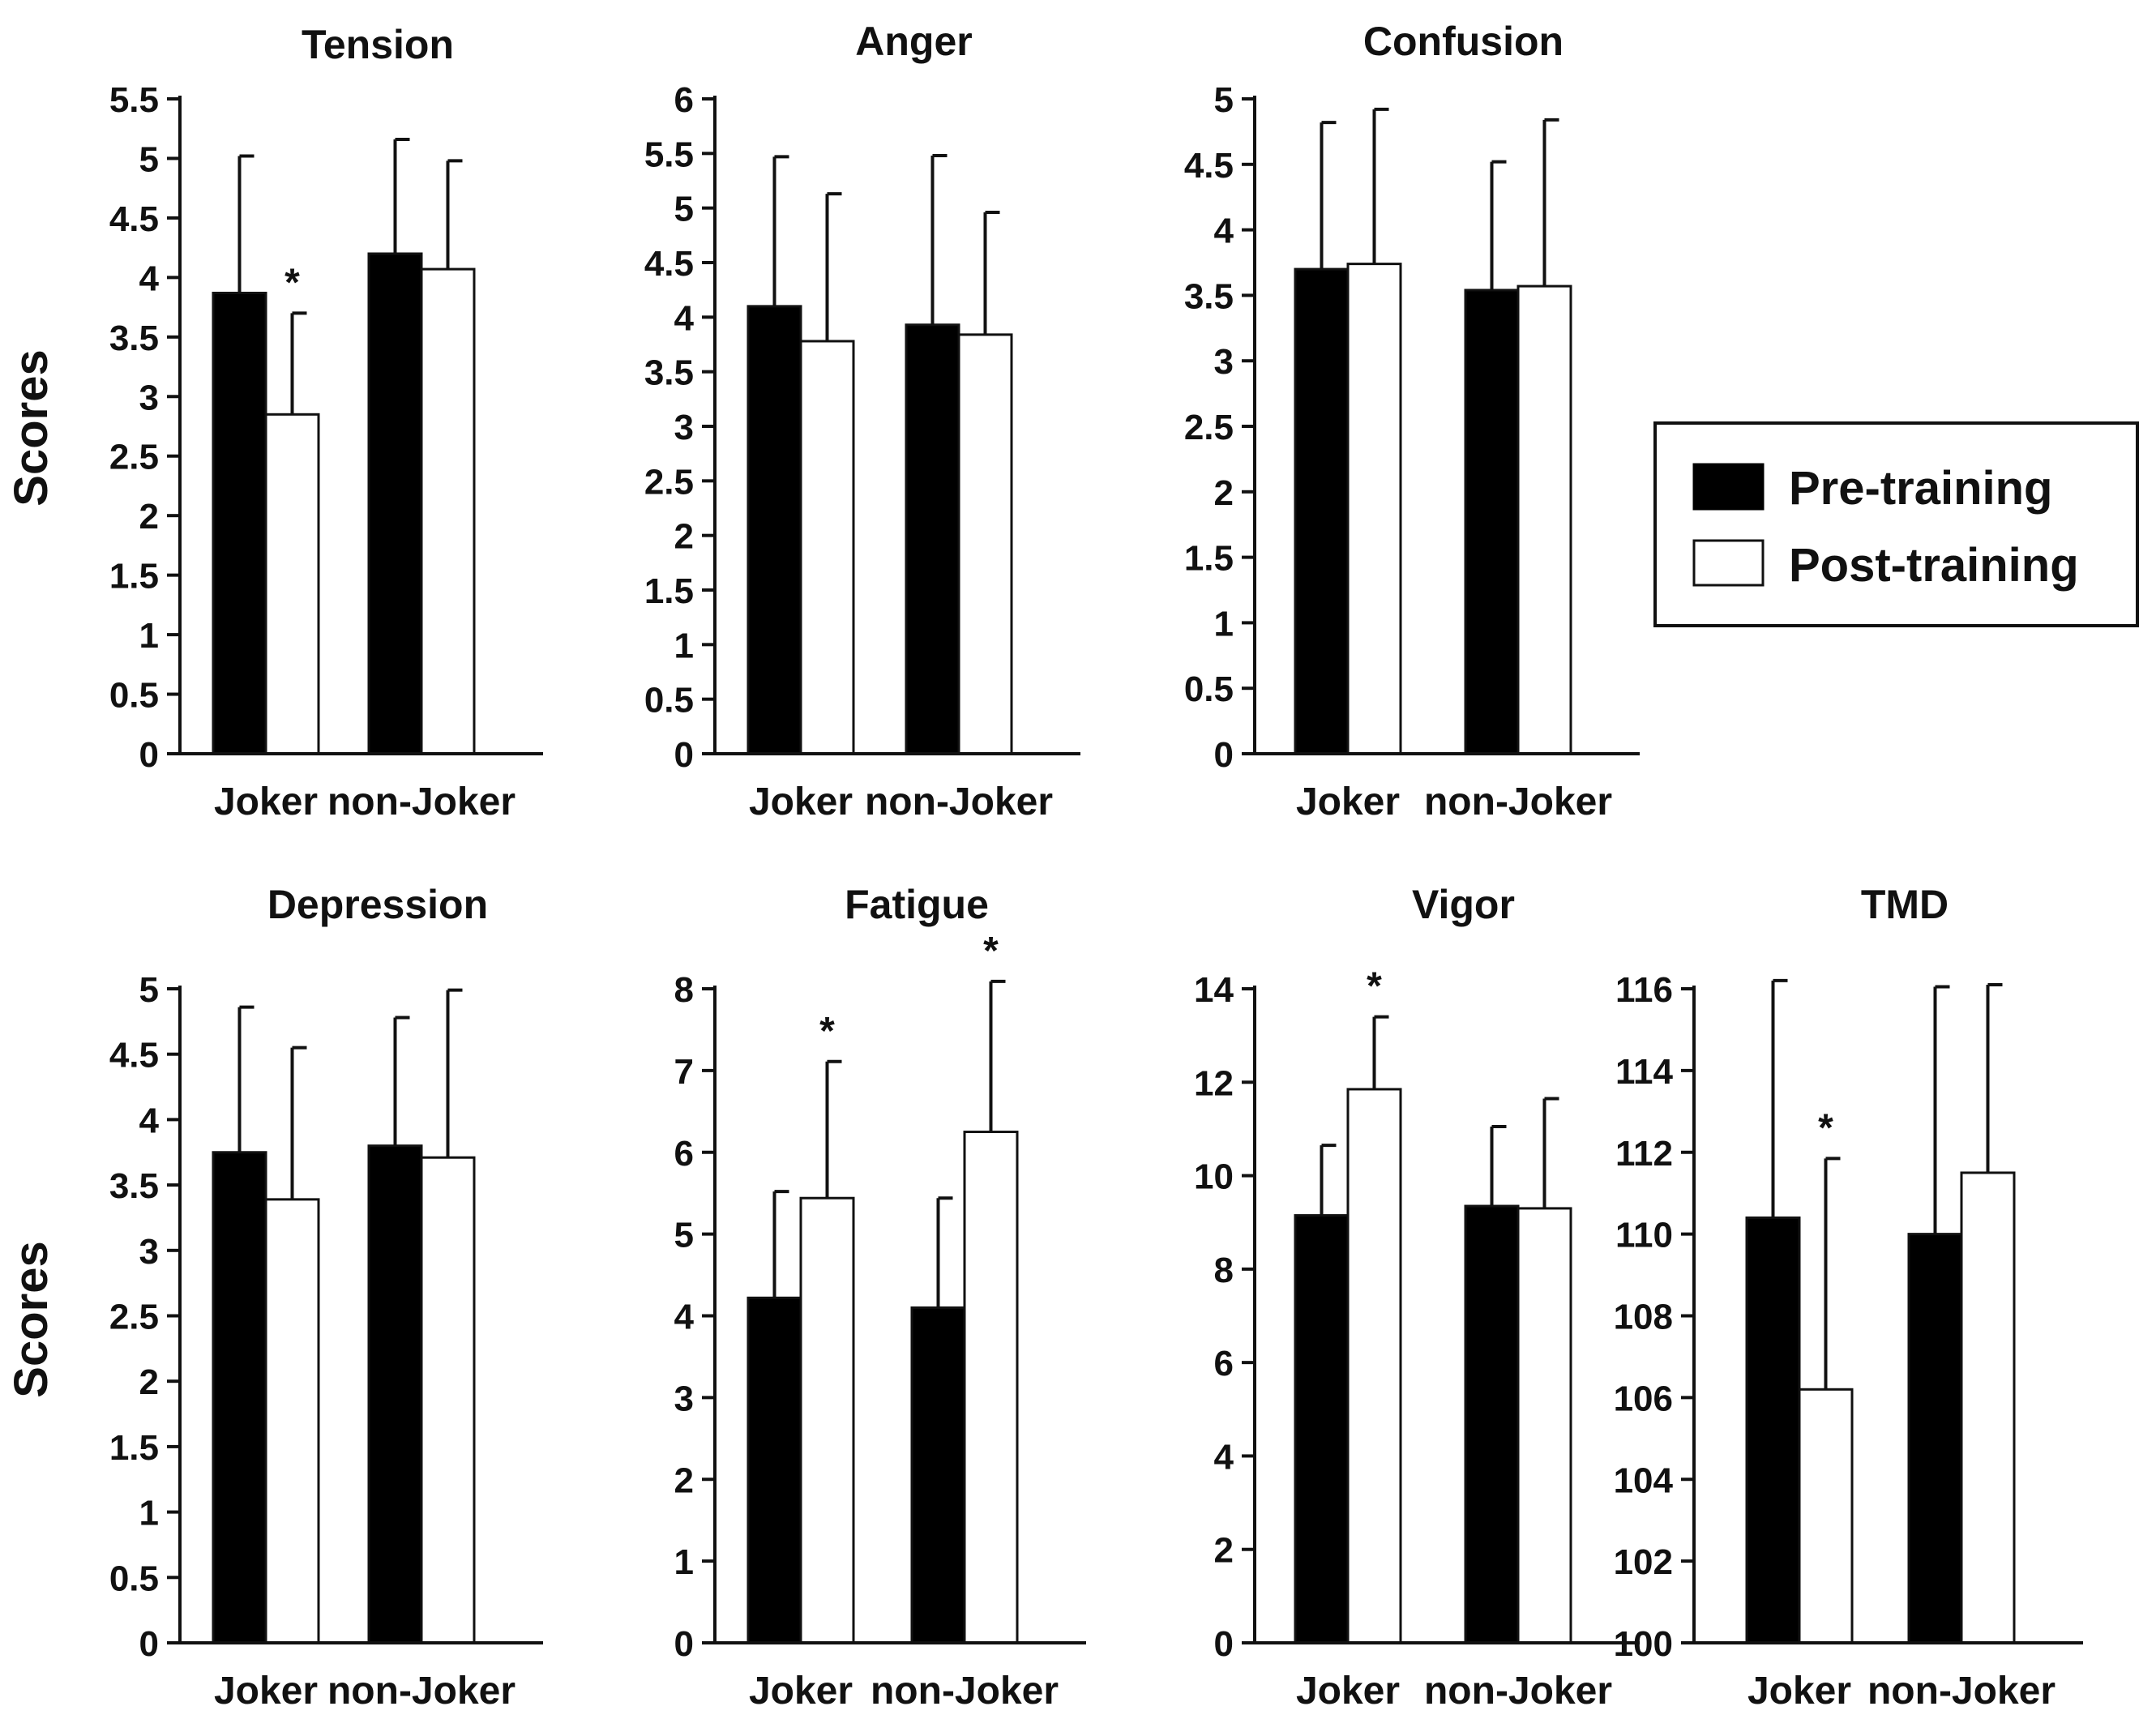  Describe the element at coordinates (1643, 1398) in the screenshot. I see `y-tick-label: 106` at that location.